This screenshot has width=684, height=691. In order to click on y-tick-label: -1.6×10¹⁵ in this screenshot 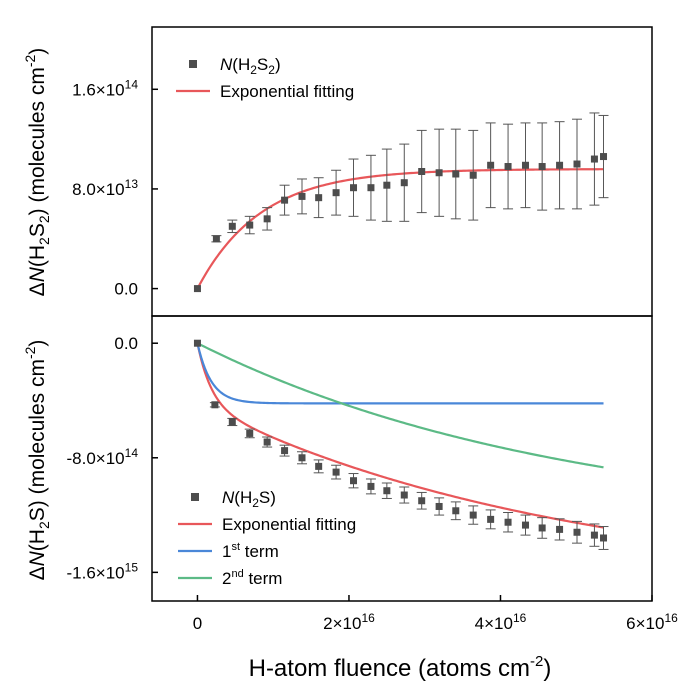, I will do `click(103, 571)`.